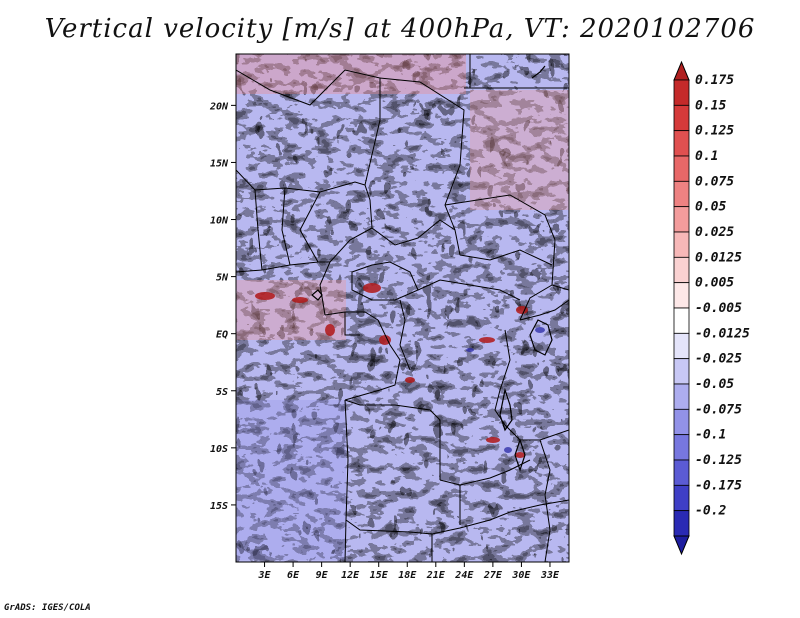 Image resolution: width=800 pixels, height=618 pixels. Describe the element at coordinates (718, 460) in the screenshot. I see `colorbar-label: -0.125` at that location.